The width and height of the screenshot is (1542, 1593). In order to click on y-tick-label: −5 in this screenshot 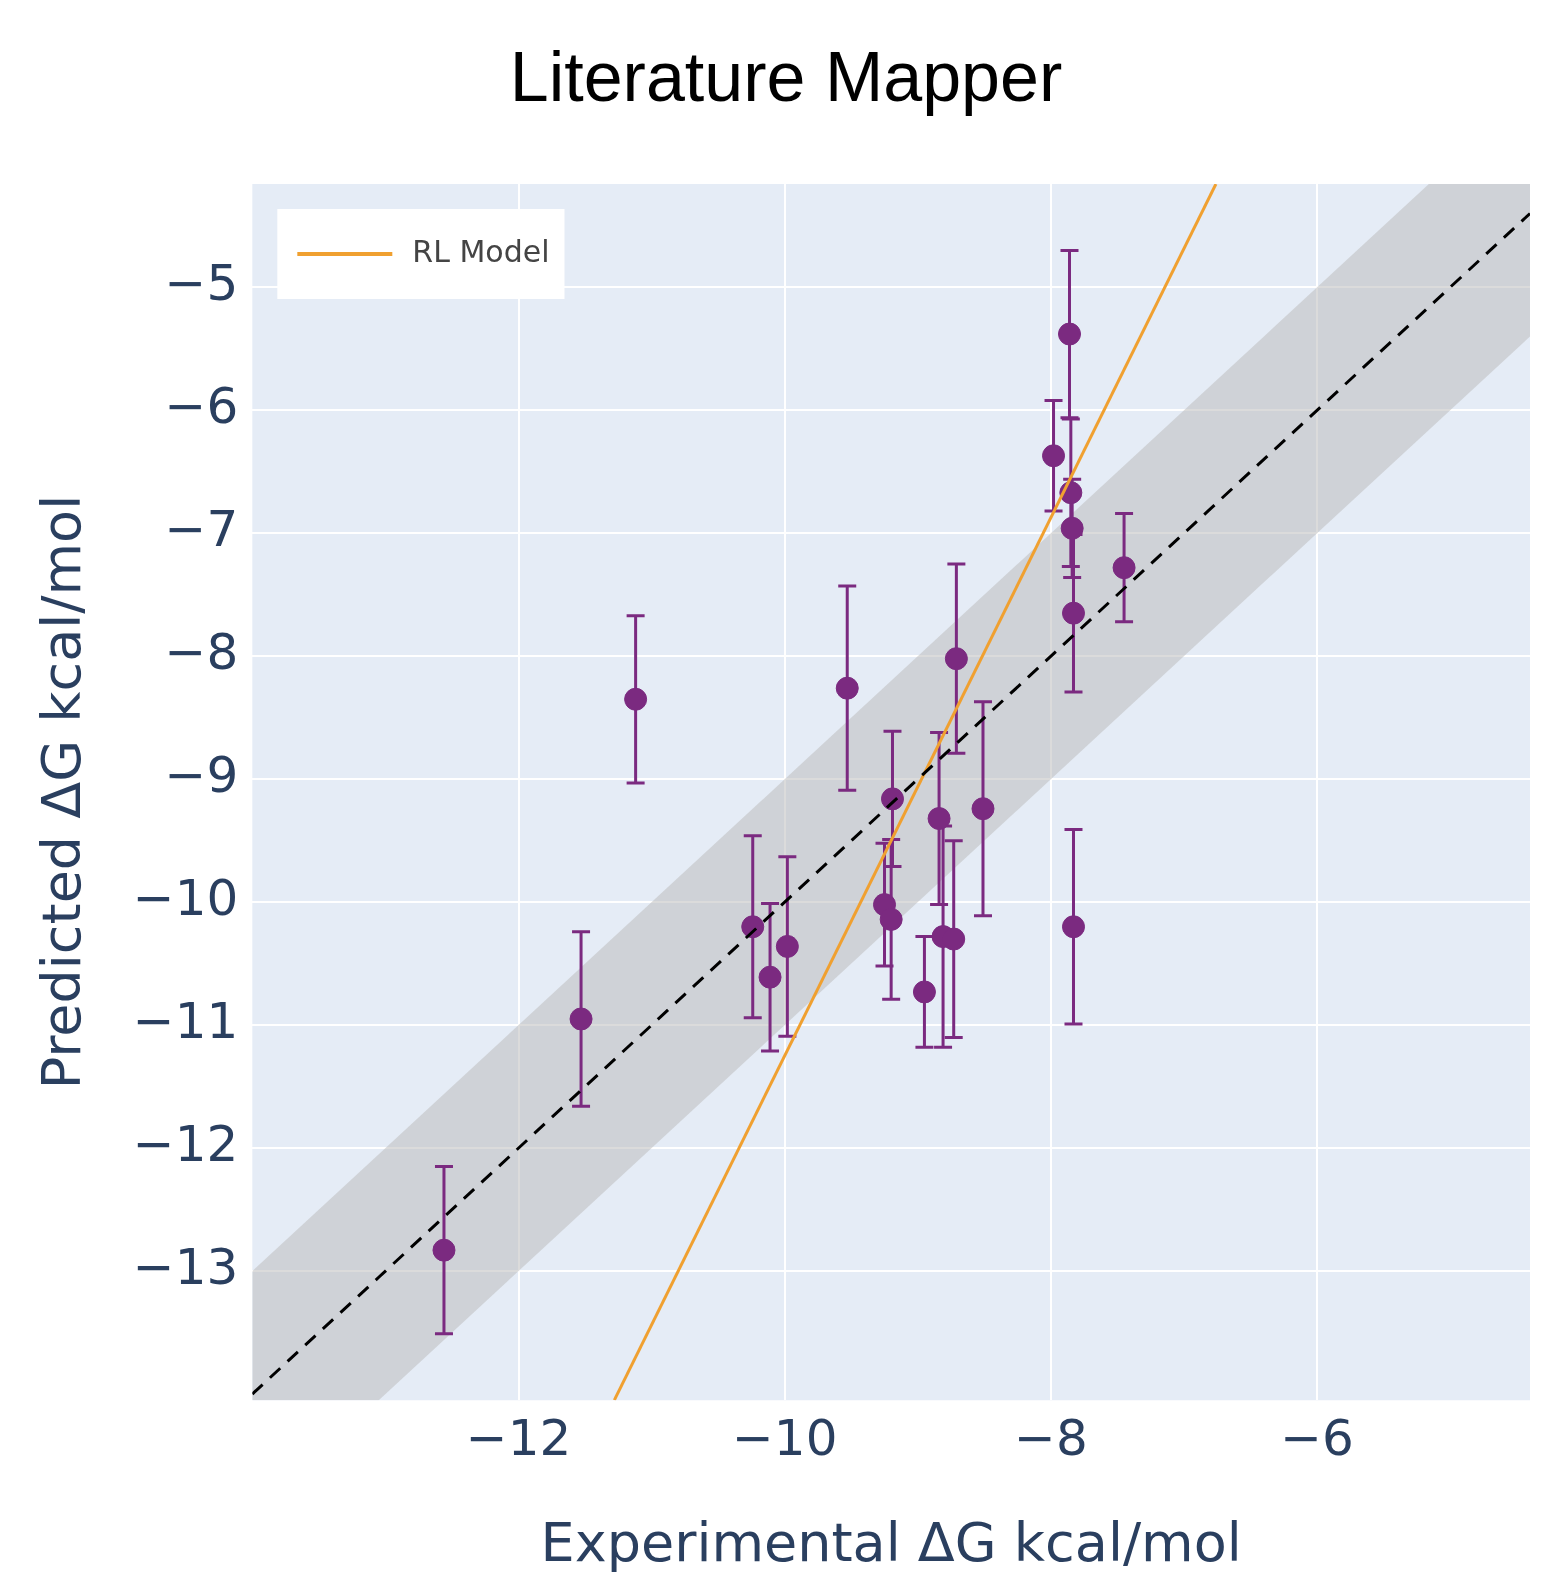, I will do `click(201, 283)`.